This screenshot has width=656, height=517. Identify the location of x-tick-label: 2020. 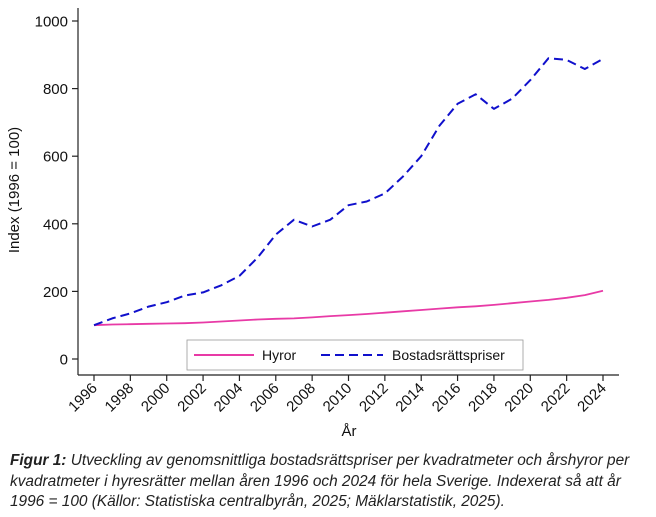
(519, 398).